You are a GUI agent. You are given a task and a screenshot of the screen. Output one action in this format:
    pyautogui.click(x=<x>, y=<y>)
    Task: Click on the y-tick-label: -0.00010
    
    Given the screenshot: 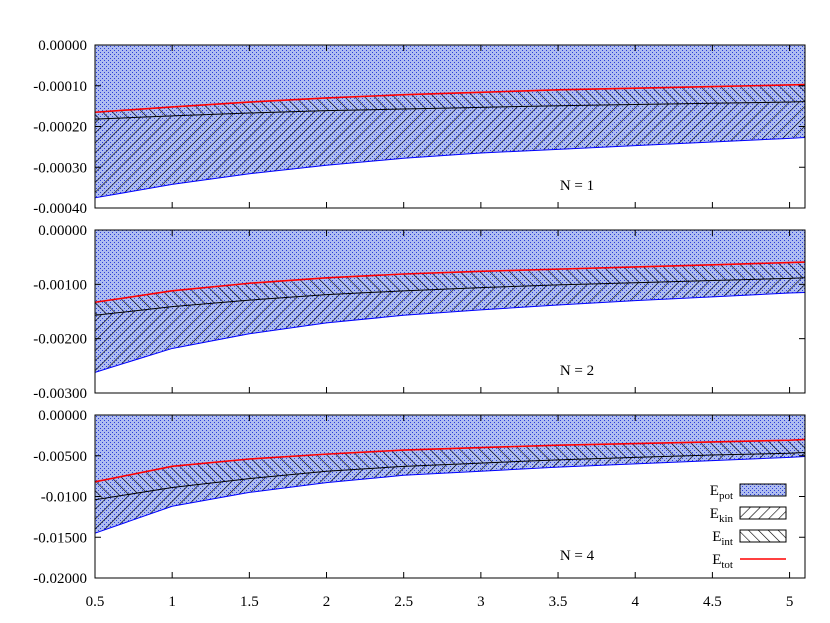 What is the action you would take?
    pyautogui.click(x=60, y=87)
    